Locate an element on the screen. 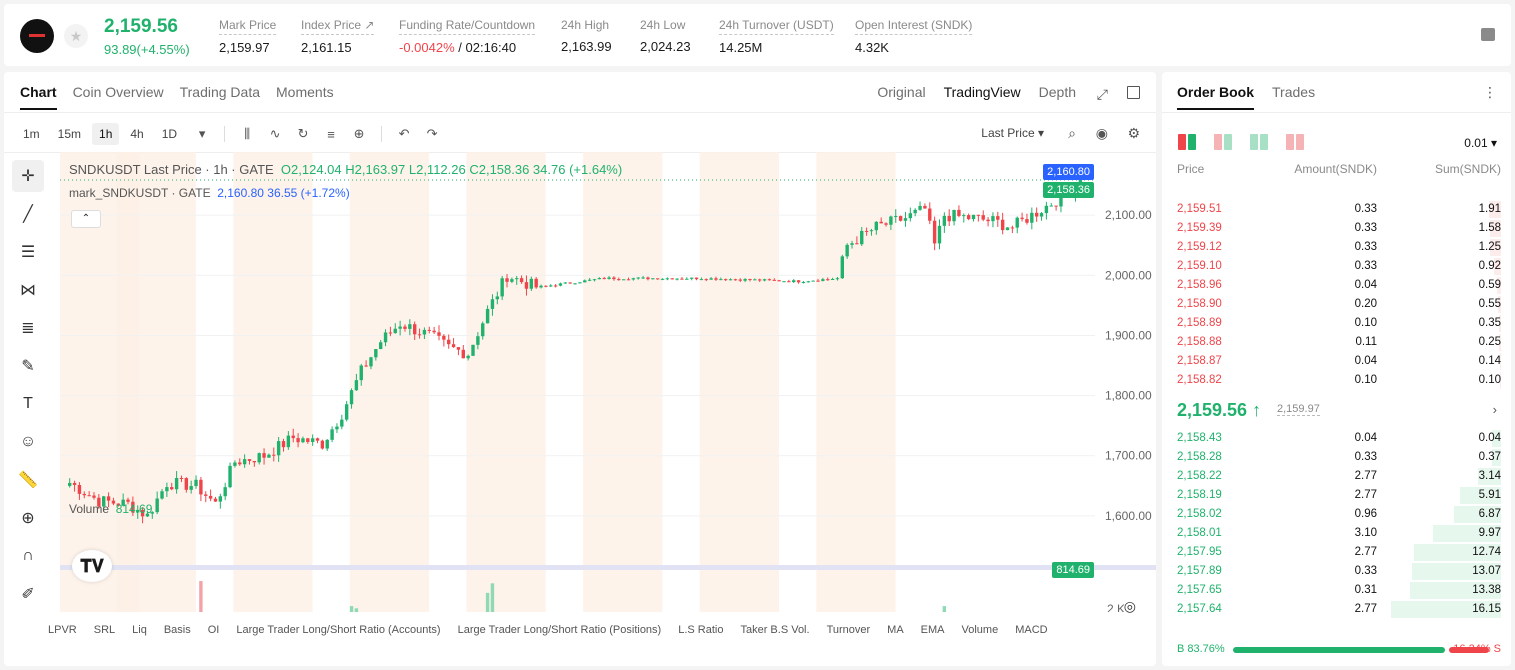  tab-trading-data: Trading Data is located at coordinates (220, 92).